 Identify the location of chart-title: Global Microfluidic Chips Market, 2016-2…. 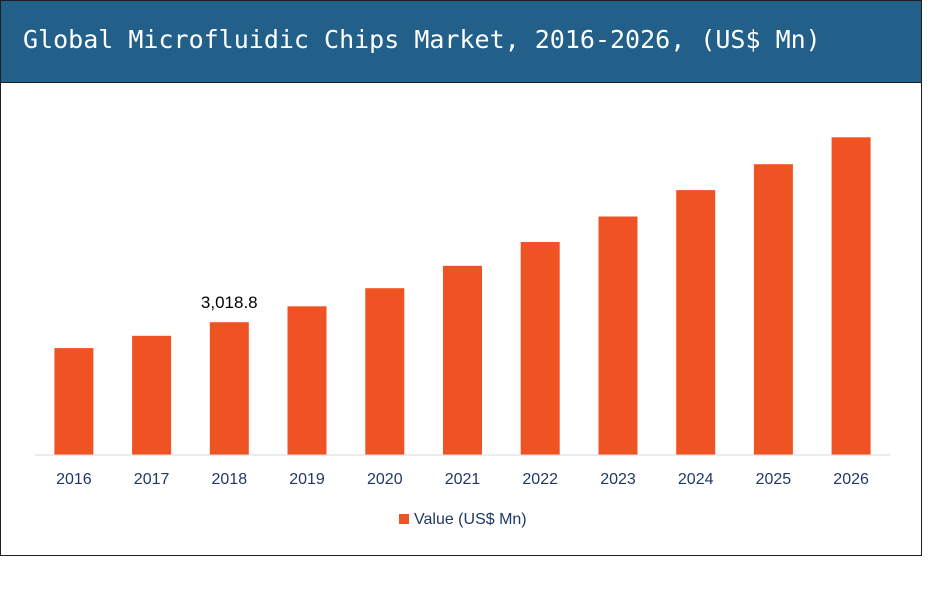
(422, 39).